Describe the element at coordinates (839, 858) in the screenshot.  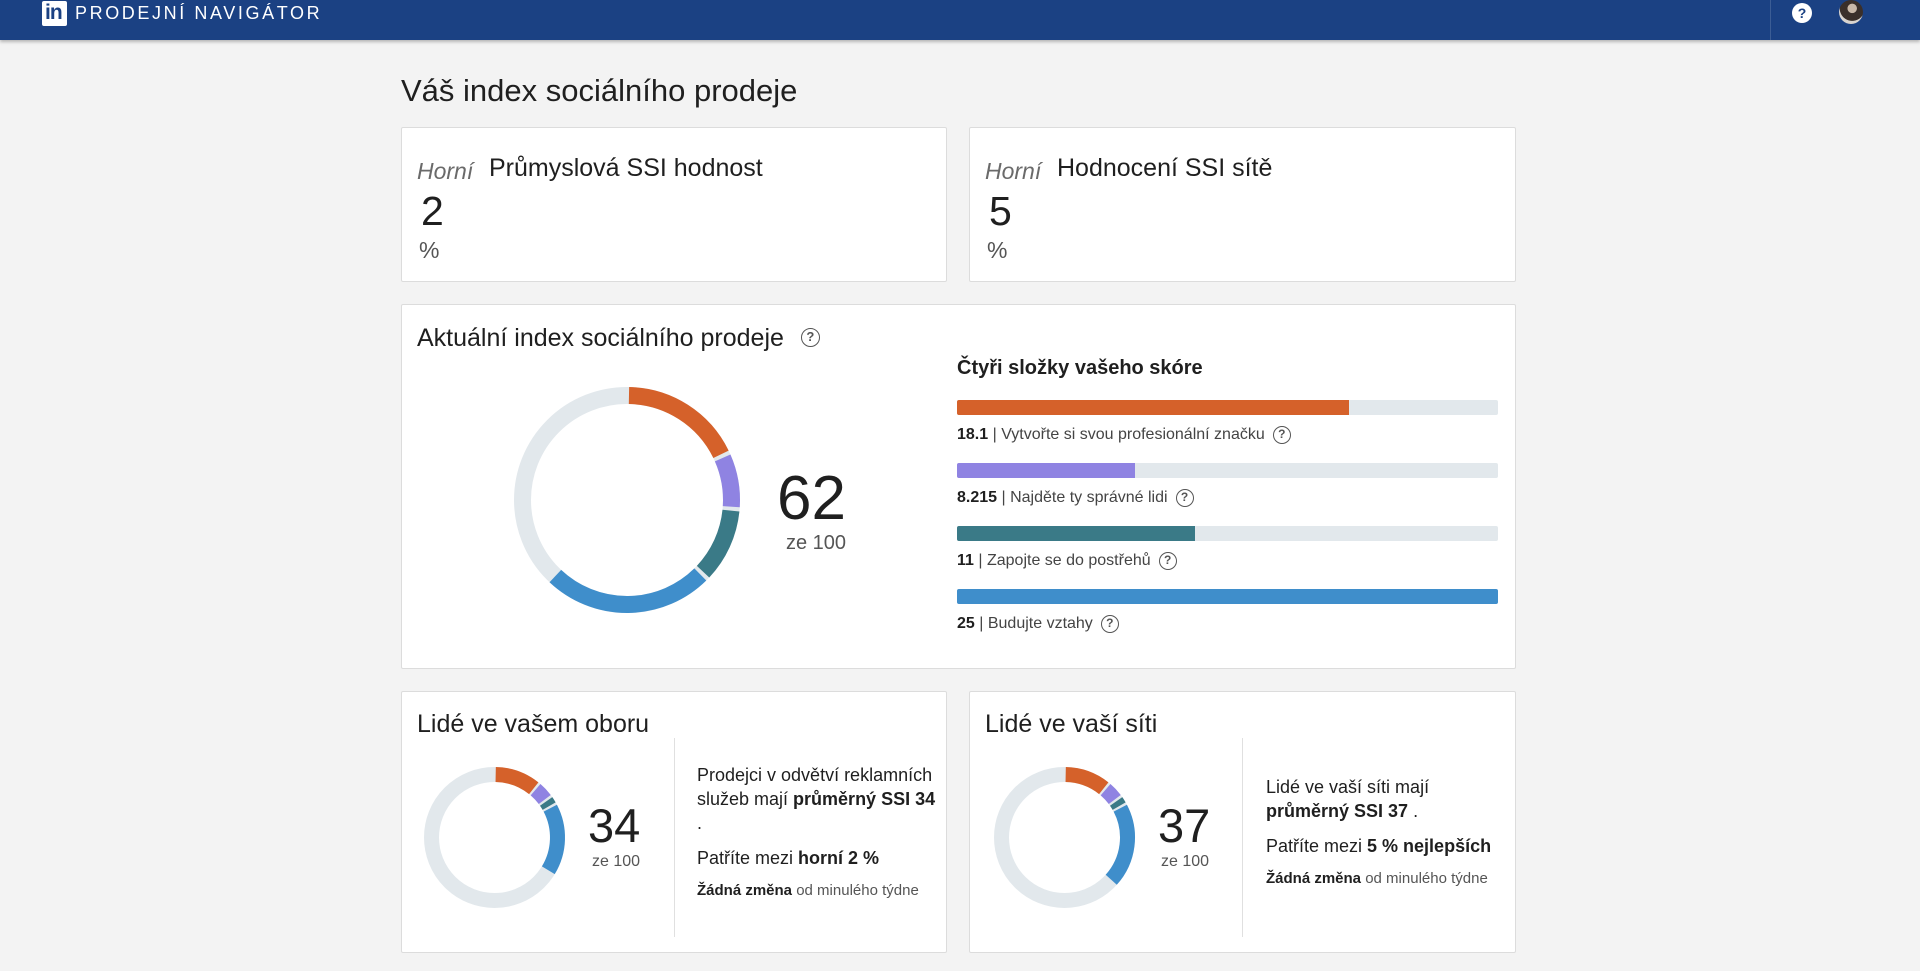
I see `rank-bold: horní 2 %` at that location.